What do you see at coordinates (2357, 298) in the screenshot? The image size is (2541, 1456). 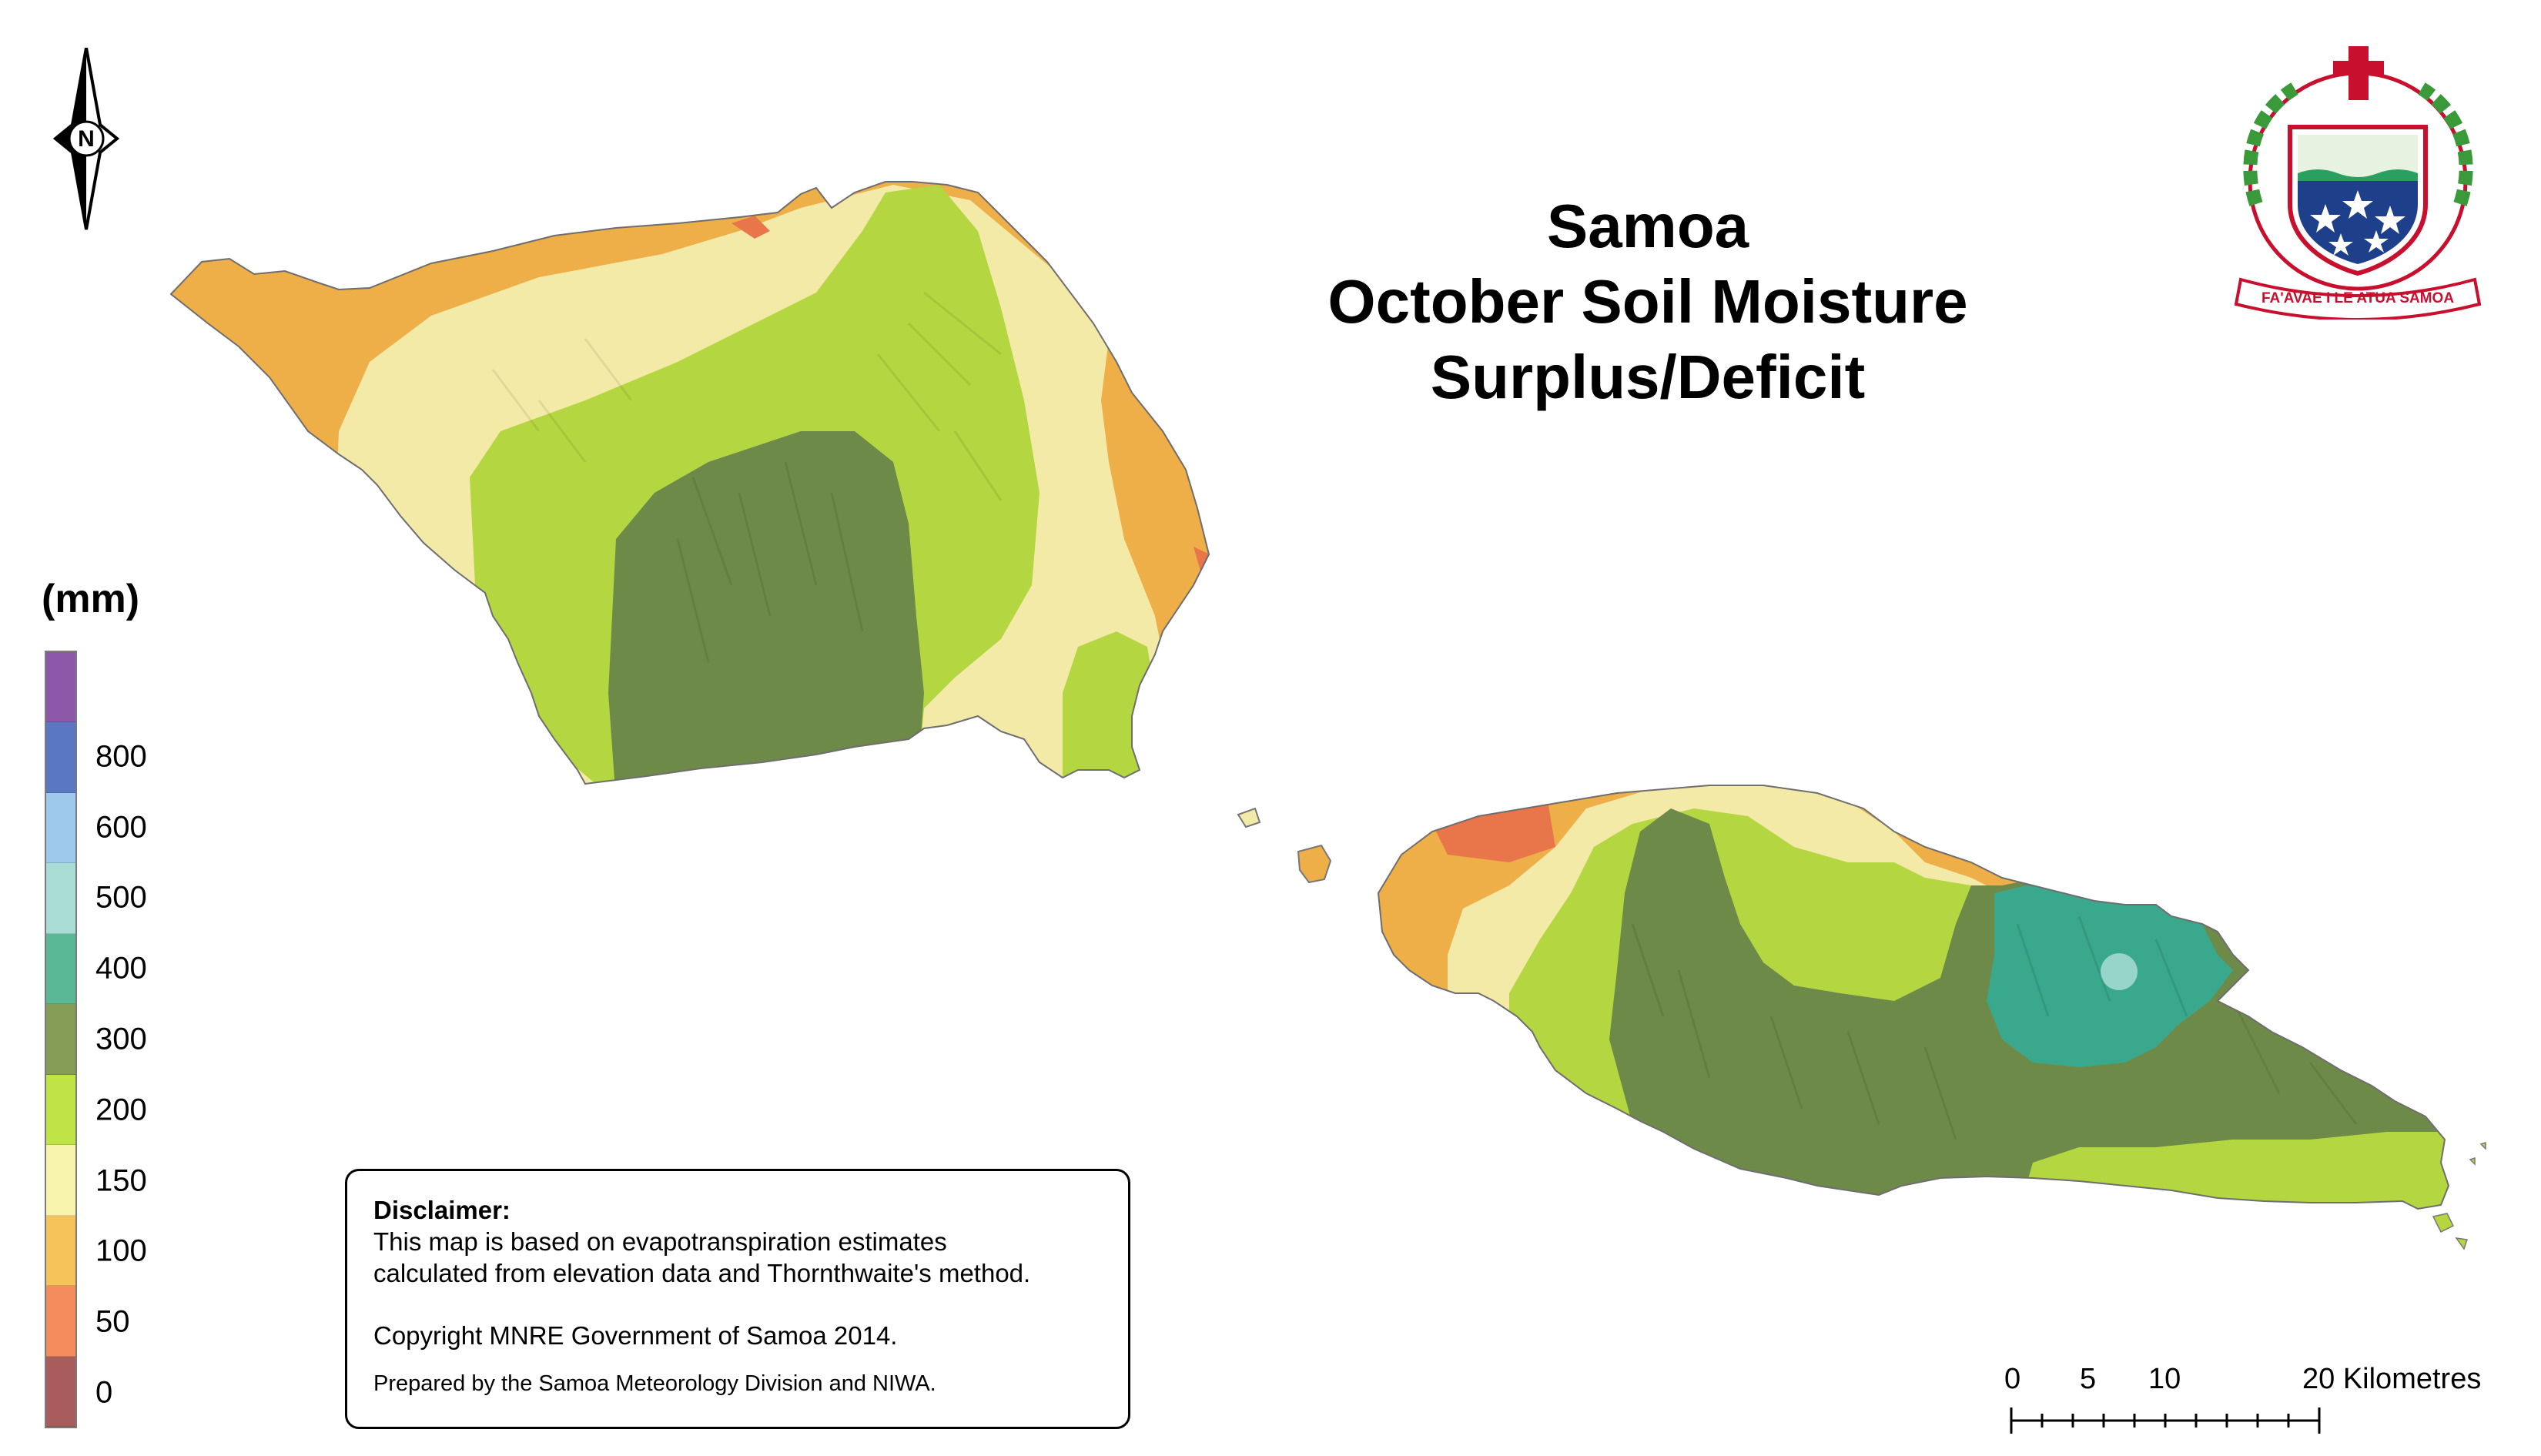 I see `emblem-motto: FA'AVAE I LE ATUA SAMOA` at bounding box center [2357, 298].